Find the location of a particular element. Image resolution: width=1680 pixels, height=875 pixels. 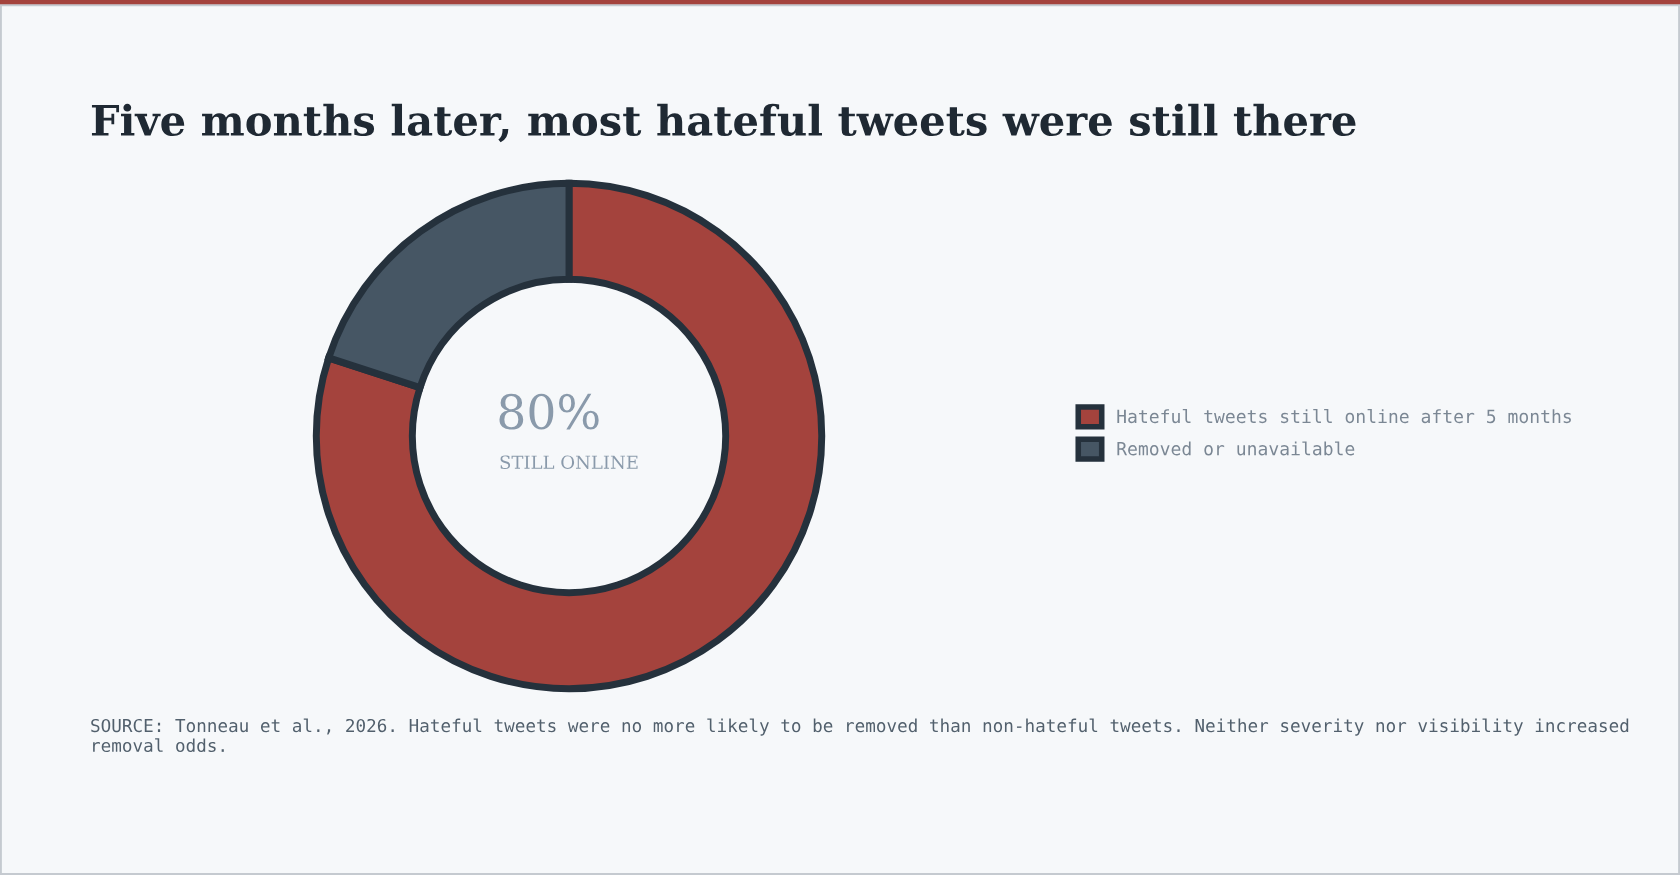

text: 80% is located at coordinates (549, 411).